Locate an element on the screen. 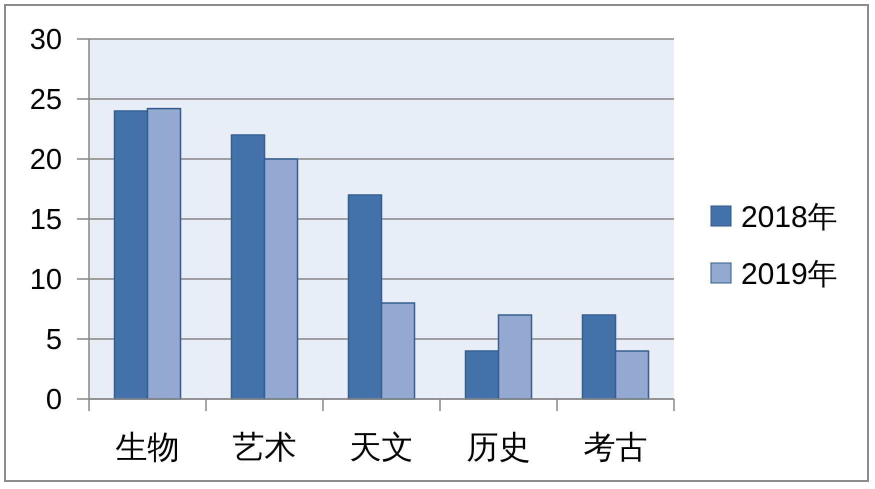  legend-label: 2018年 is located at coordinates (789, 217).